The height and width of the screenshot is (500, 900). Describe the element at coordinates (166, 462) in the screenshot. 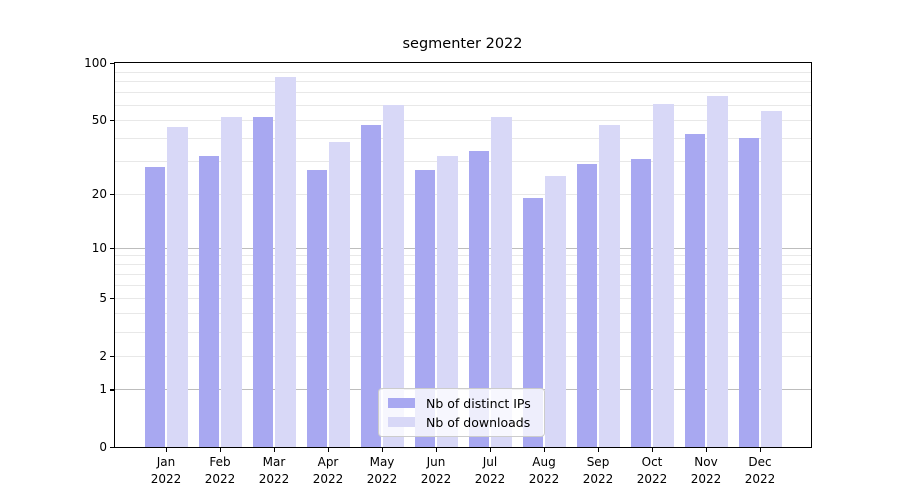

I see `x-tick-month: Jan` at that location.